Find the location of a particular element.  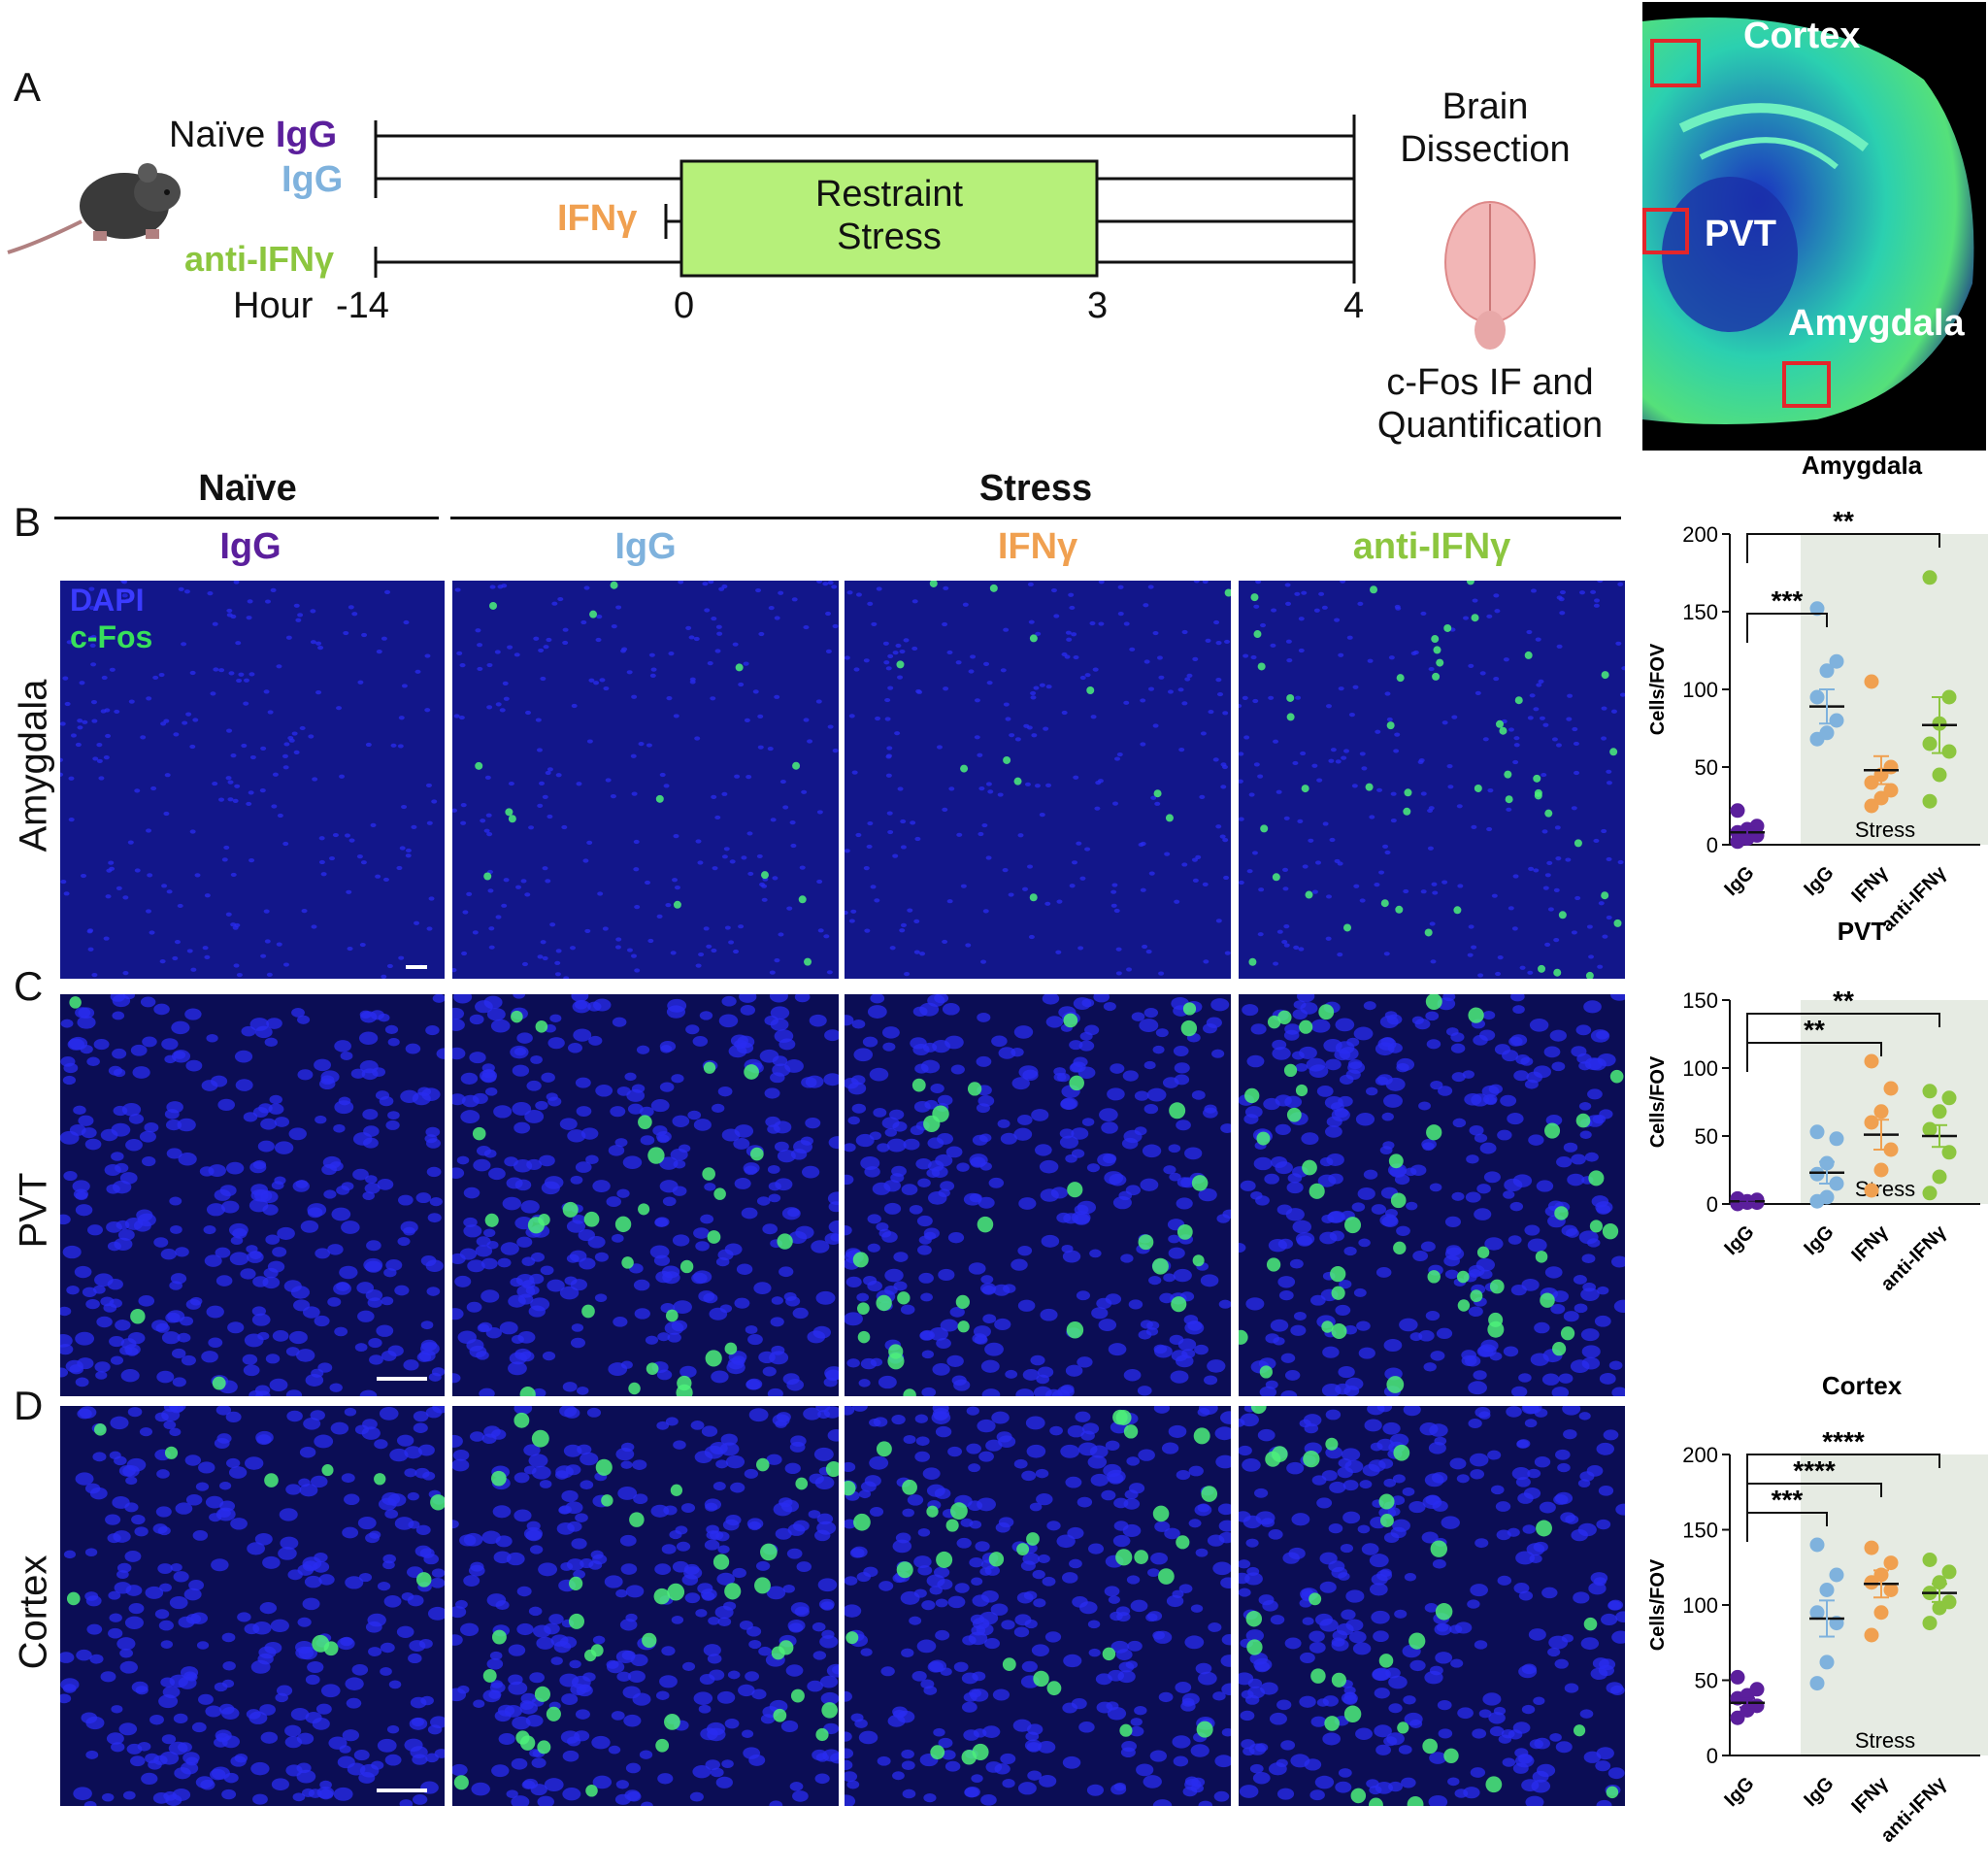

col-label-stress-igg: IgG is located at coordinates (645, 546).